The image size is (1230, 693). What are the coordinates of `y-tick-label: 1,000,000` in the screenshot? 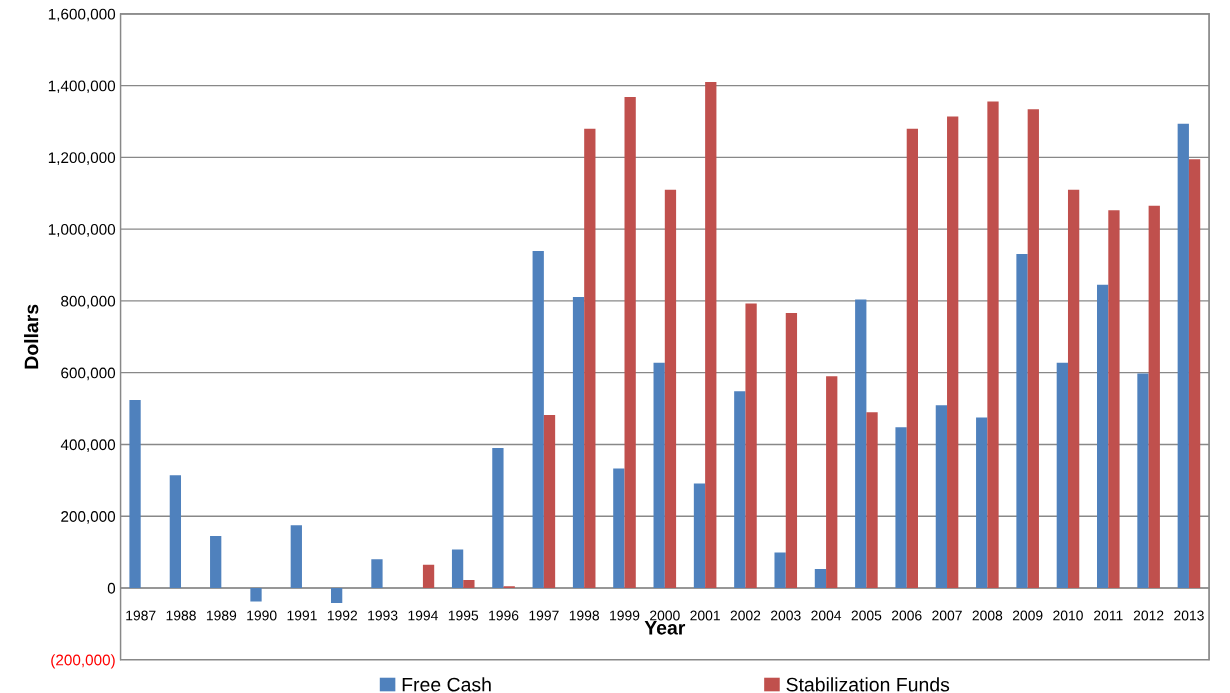 It's located at (82, 230).